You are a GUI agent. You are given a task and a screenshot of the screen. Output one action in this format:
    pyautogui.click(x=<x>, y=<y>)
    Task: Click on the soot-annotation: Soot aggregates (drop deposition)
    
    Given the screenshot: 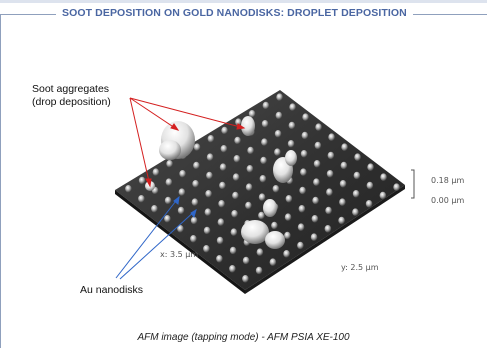 What is the action you would take?
    pyautogui.click(x=71, y=96)
    